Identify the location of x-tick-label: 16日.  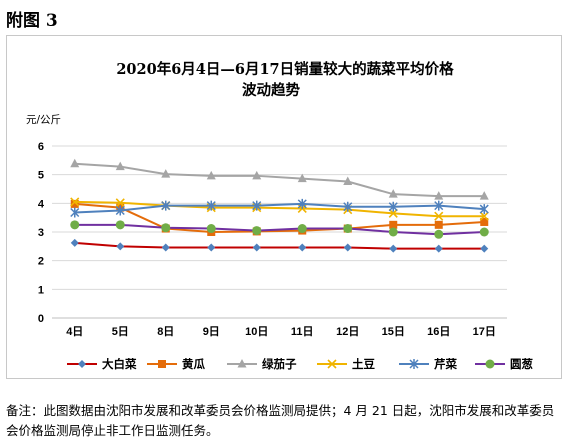
(438, 331).